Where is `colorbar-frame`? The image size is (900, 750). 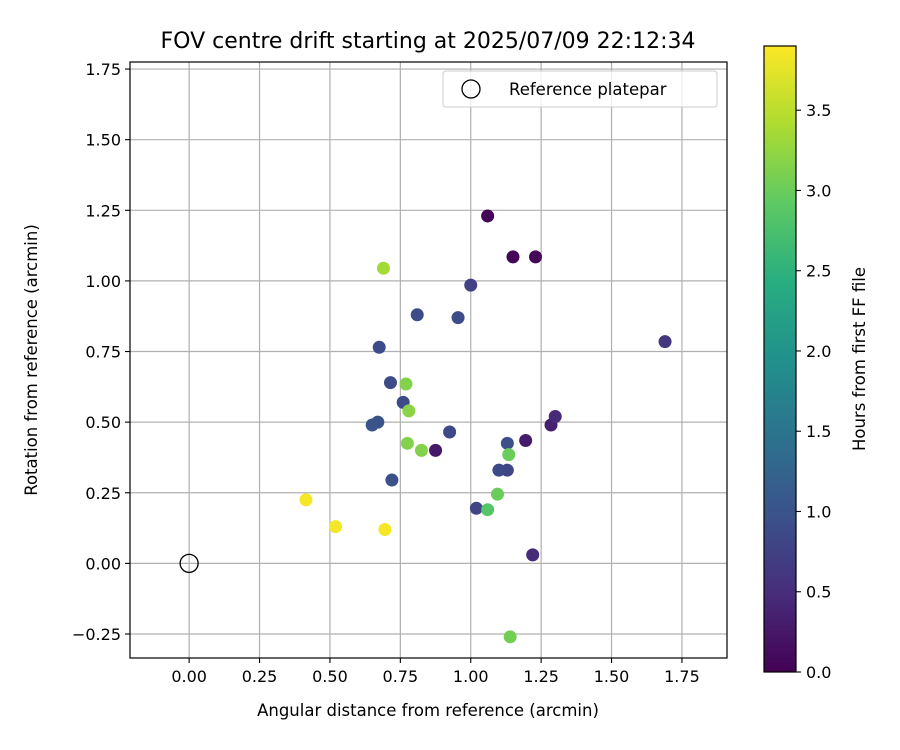 colorbar-frame is located at coordinates (780, 359).